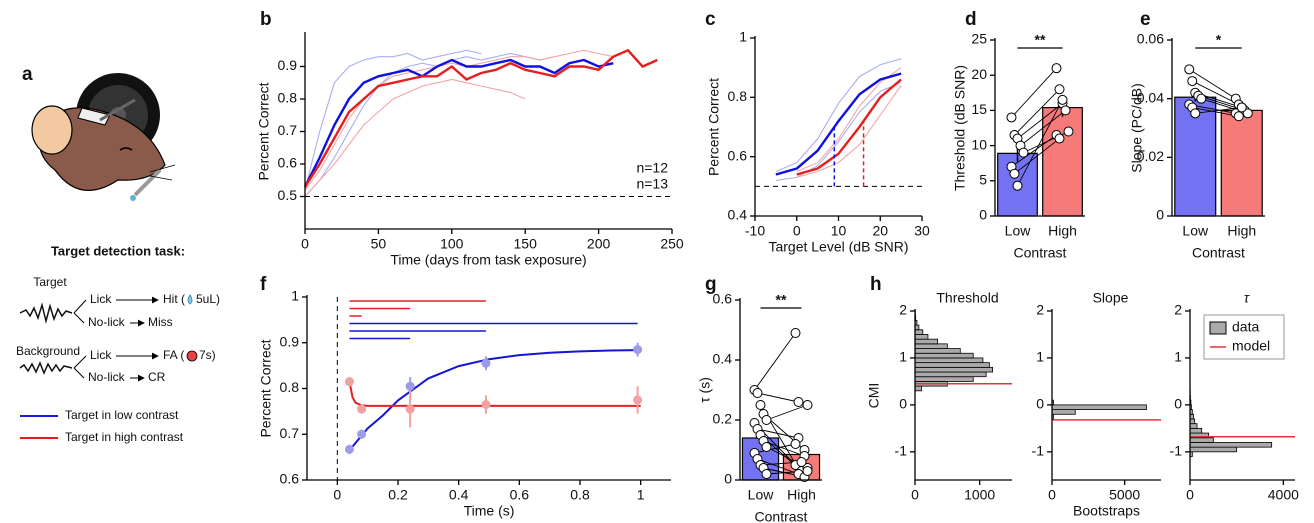 This screenshot has width=1314, height=523. Describe the element at coordinates (876, 284) in the screenshot. I see `panel-label: h` at that location.